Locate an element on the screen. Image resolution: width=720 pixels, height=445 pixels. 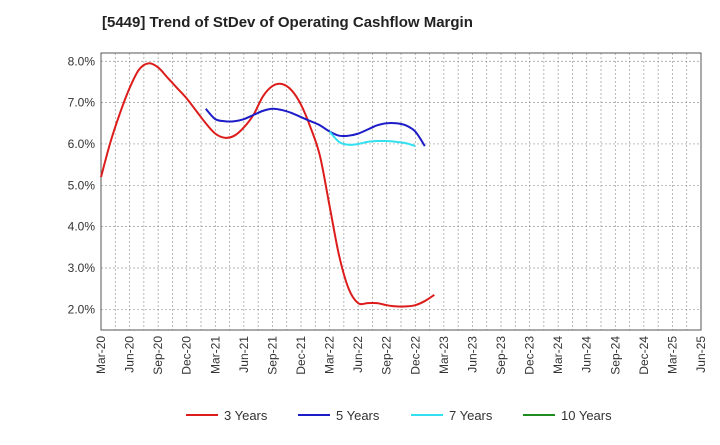
x-tick-label: Jun-22 is located at coordinates (358, 354).